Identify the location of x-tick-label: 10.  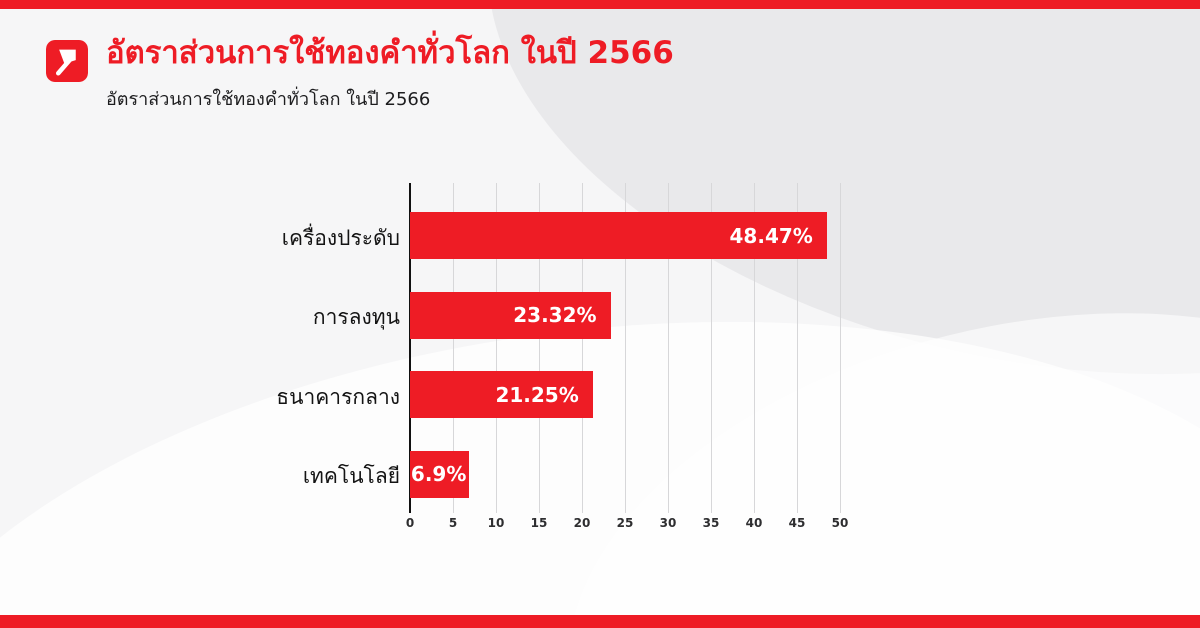
(496, 523).